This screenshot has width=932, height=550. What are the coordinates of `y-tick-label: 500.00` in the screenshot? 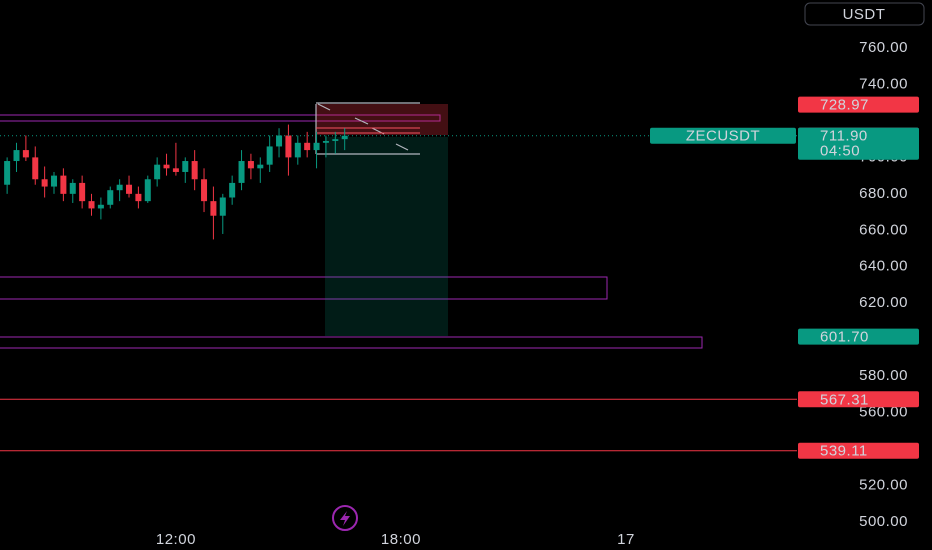 It's located at (883, 521).